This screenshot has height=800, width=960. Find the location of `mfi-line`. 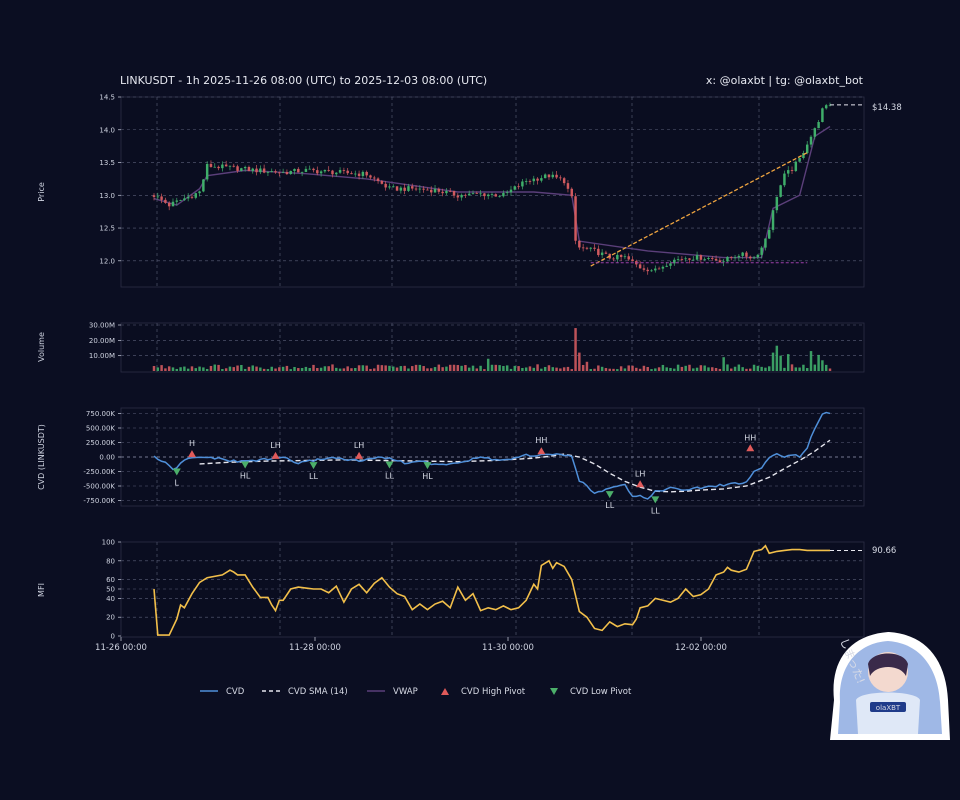

mfi-line is located at coordinates (491, 590).